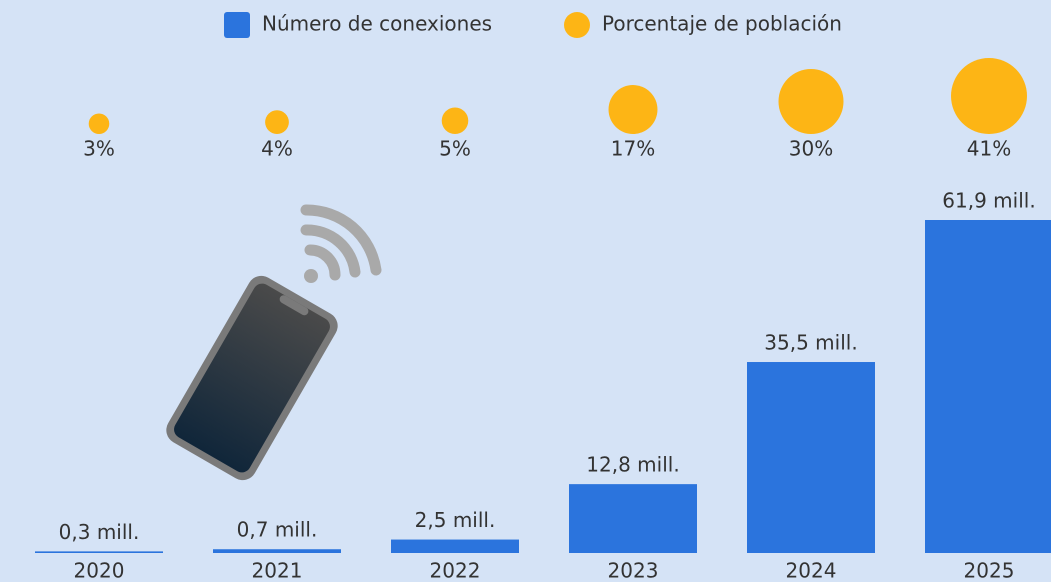 The width and height of the screenshot is (1051, 582). Describe the element at coordinates (455, 520) in the screenshot. I see `bar-value-label: 2,5 mill.` at that location.